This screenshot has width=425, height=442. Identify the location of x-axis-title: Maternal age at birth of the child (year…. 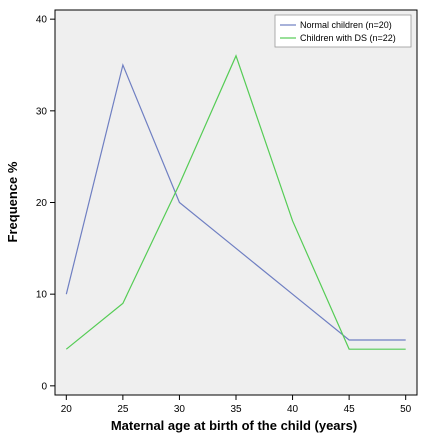
(234, 425).